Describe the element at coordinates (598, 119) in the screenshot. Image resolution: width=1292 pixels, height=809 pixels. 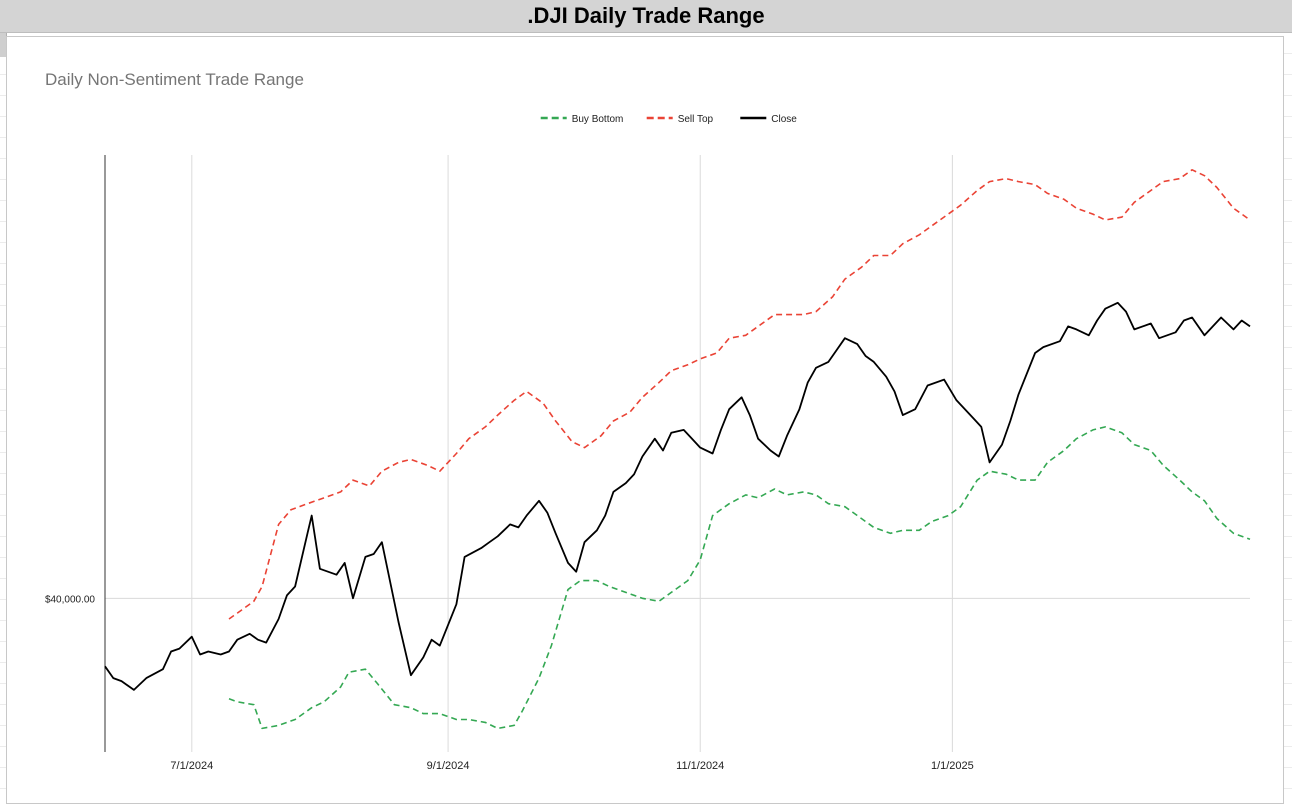
I see `legend-label: Buy Bottom` at that location.